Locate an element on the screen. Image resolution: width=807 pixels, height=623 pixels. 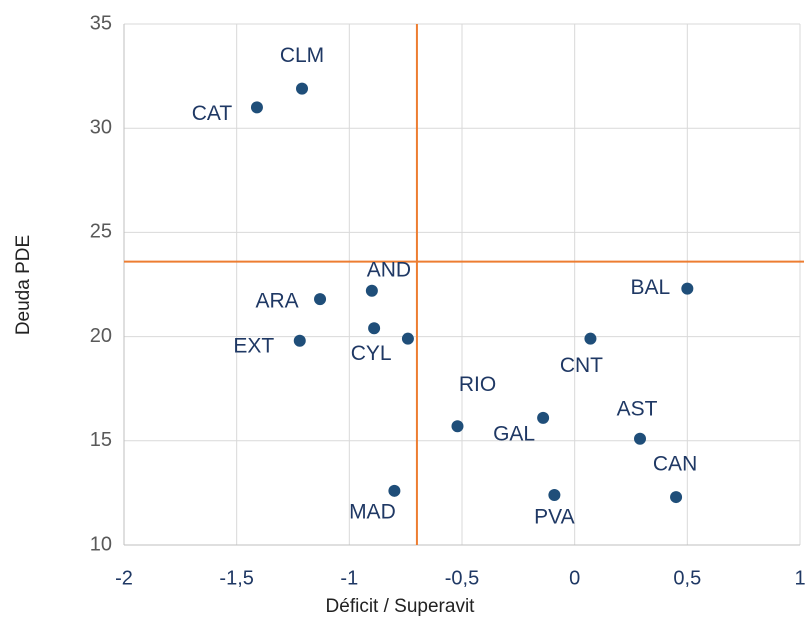
y-tick-label: 35 is located at coordinates (101, 23).